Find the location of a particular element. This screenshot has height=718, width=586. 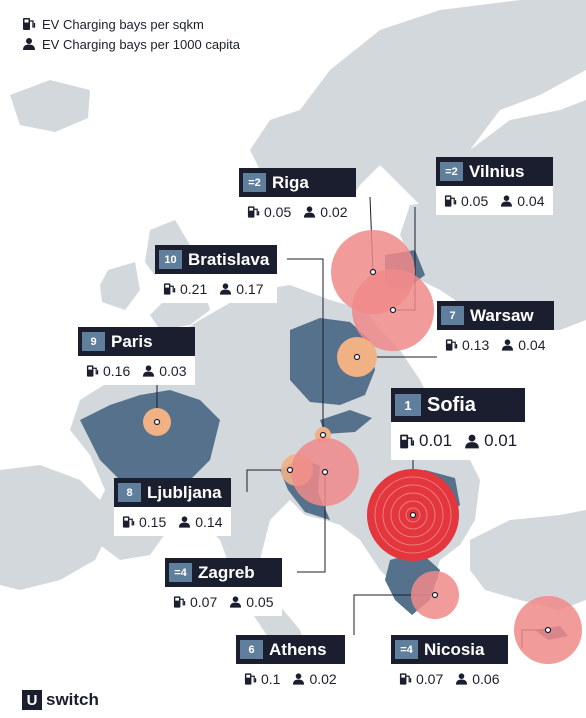

card-head: 6 Athens is located at coordinates (290, 649).